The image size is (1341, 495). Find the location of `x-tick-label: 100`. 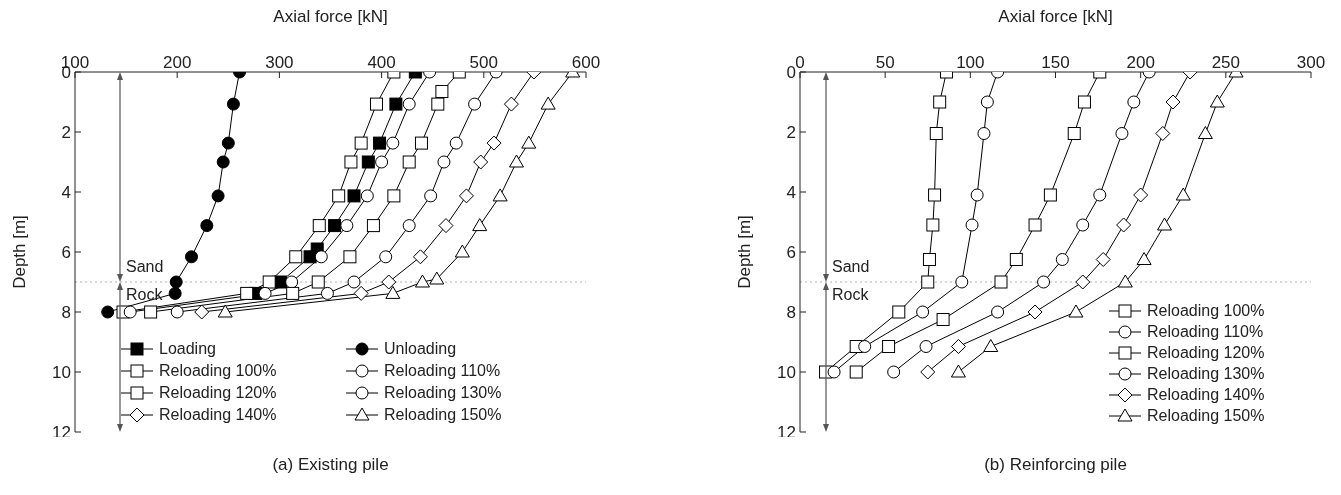

x-tick-label: 100 is located at coordinates (970, 62).